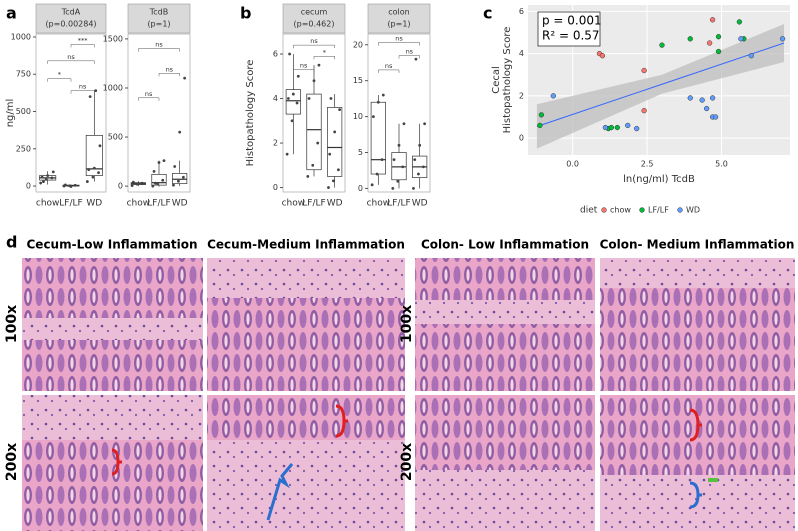  I want to click on y-tick-label: 5, so click(360, 152).